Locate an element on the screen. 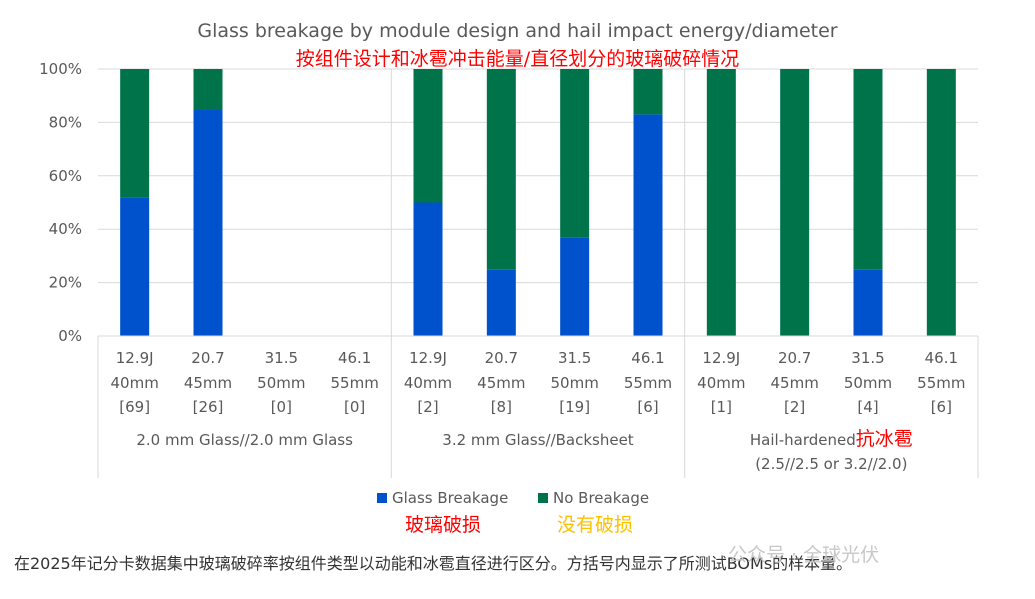  group-label: 3.2 mm Glass//Backsheet is located at coordinates (538, 440).